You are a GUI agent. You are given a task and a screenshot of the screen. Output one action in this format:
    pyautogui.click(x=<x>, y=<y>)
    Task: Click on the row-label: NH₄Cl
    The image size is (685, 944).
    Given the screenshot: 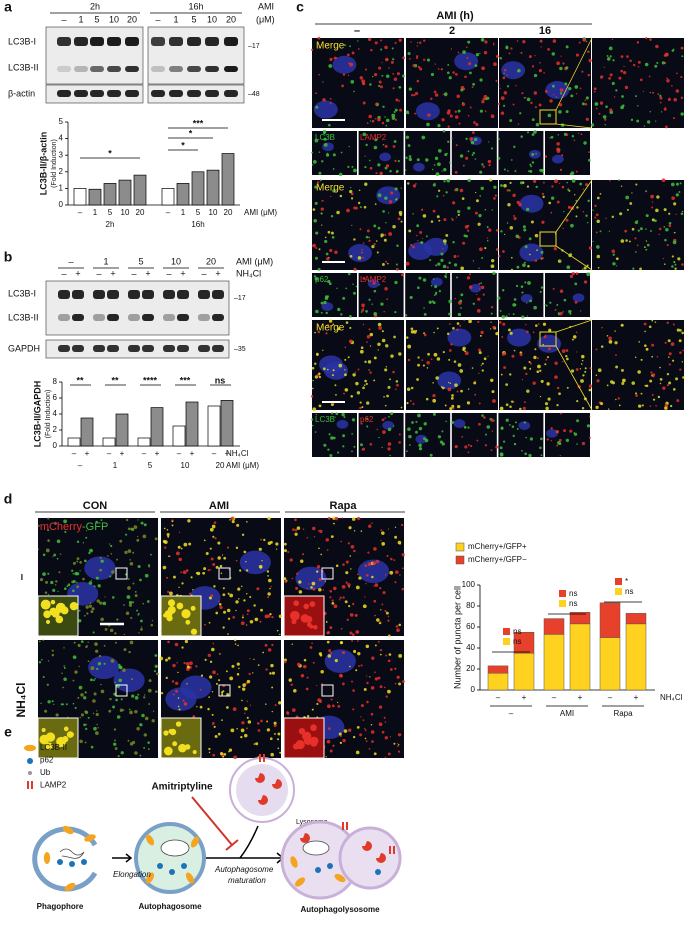 What is the action you would take?
    pyautogui.click(x=21, y=699)
    